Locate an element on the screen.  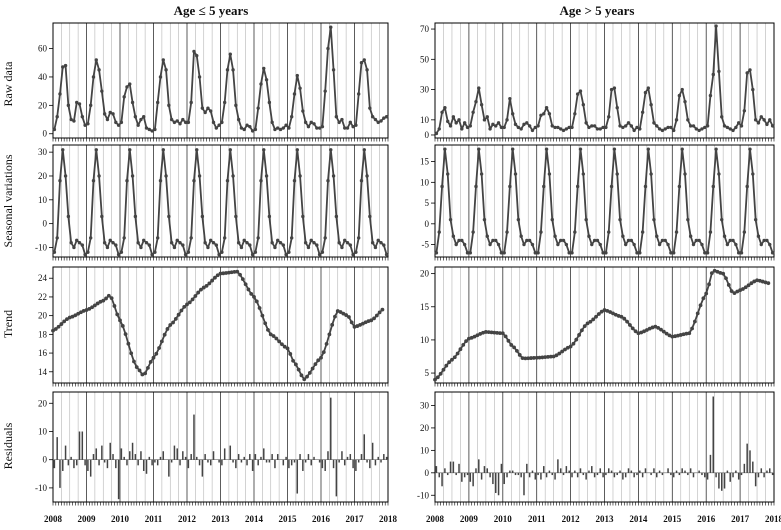
row-label-seasonal-variations: Seasonal variations is located at coordinates (8, 200).